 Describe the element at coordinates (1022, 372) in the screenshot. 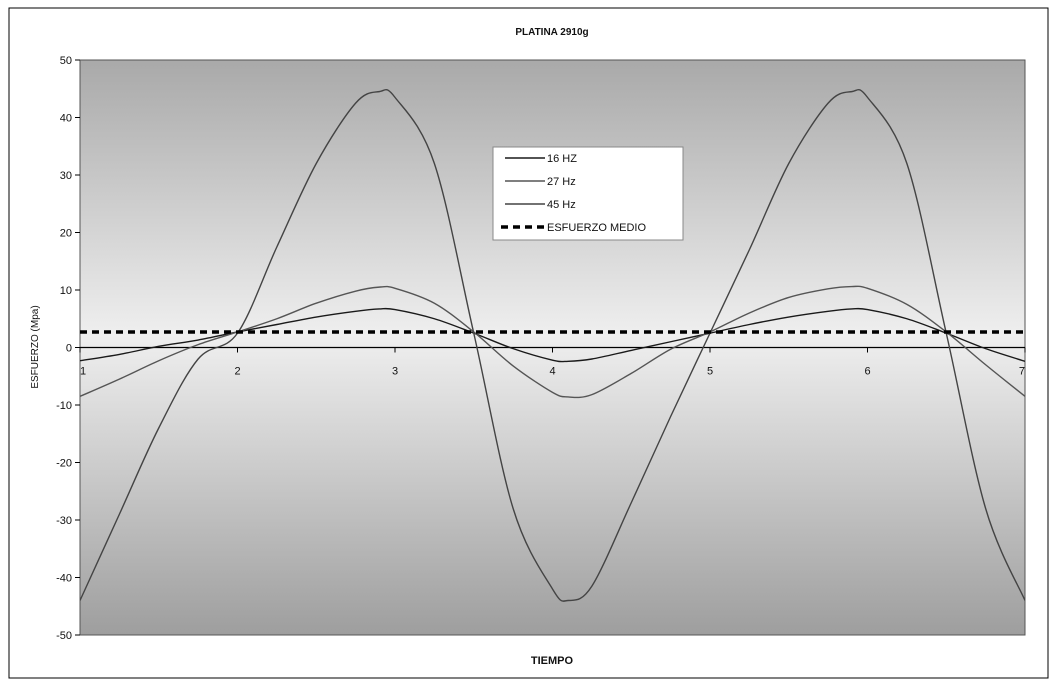

I see `x-tick-label: 7` at that location.